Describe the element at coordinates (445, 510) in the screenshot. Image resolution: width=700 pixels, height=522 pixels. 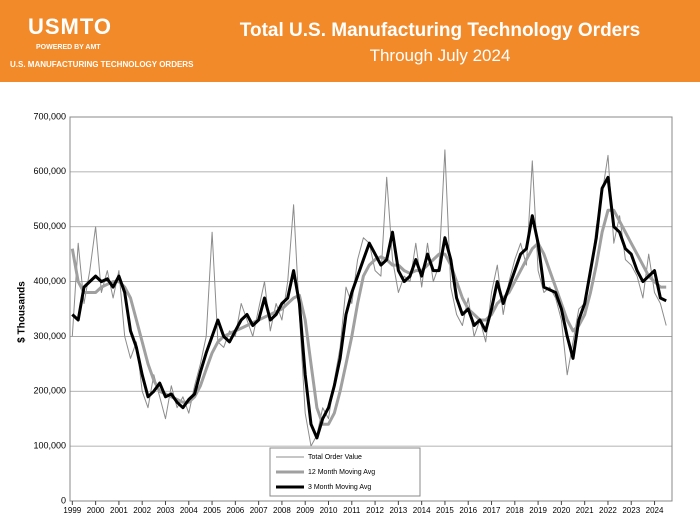
I see `x-tick-label: 2015` at that location.